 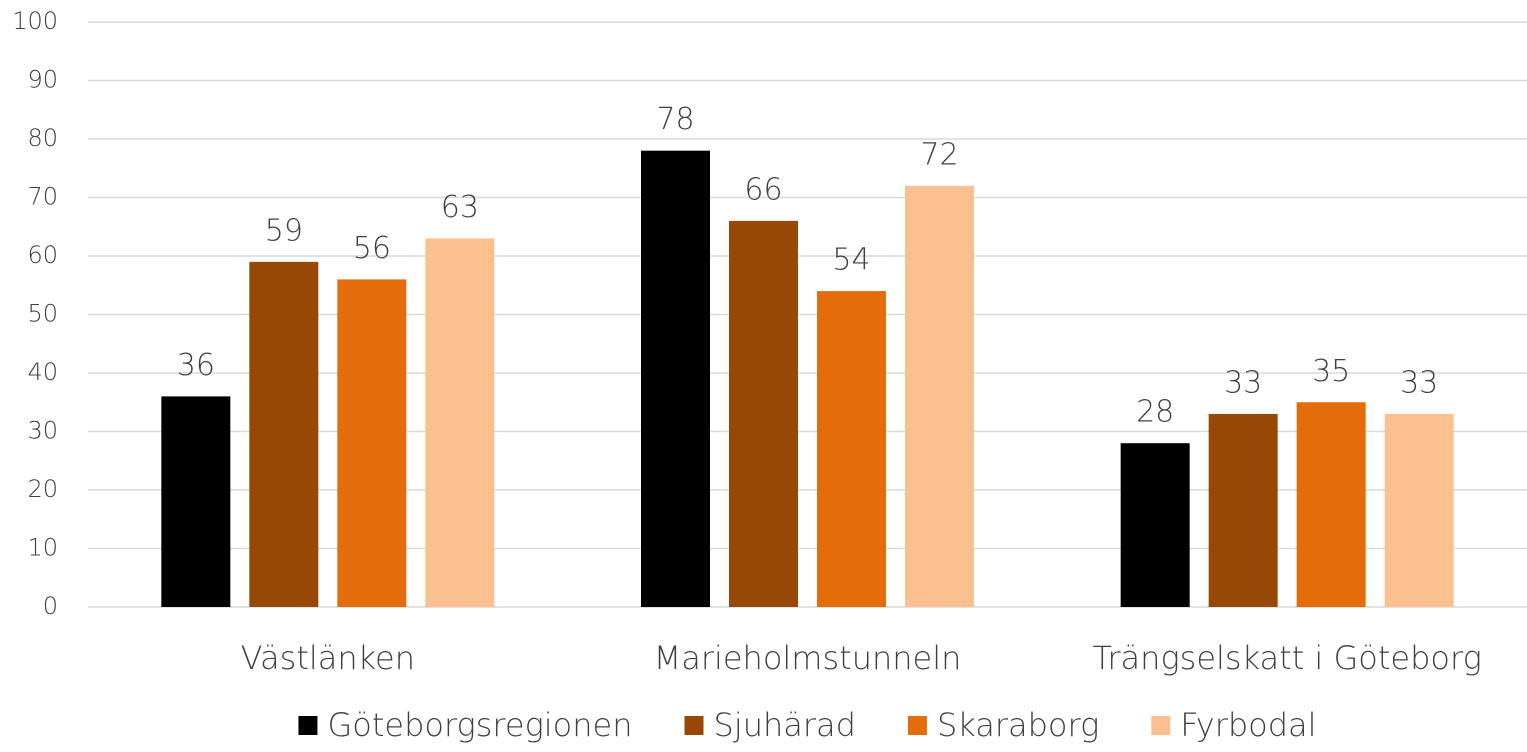 I want to click on data-label: 36, so click(x=196, y=365).